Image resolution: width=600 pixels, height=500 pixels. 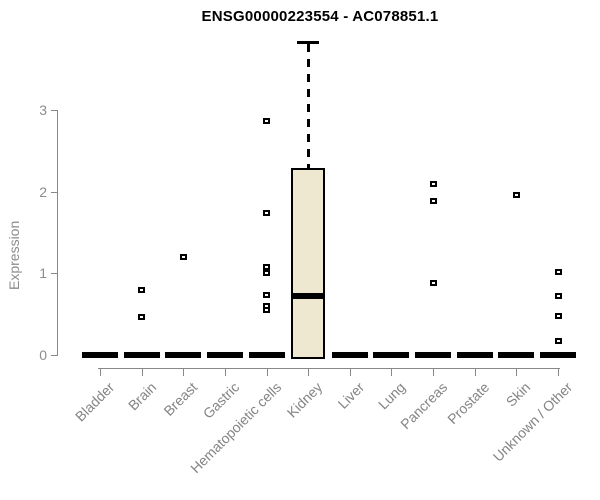 I want to click on collapsed-box-pancreas, so click(x=433, y=355).